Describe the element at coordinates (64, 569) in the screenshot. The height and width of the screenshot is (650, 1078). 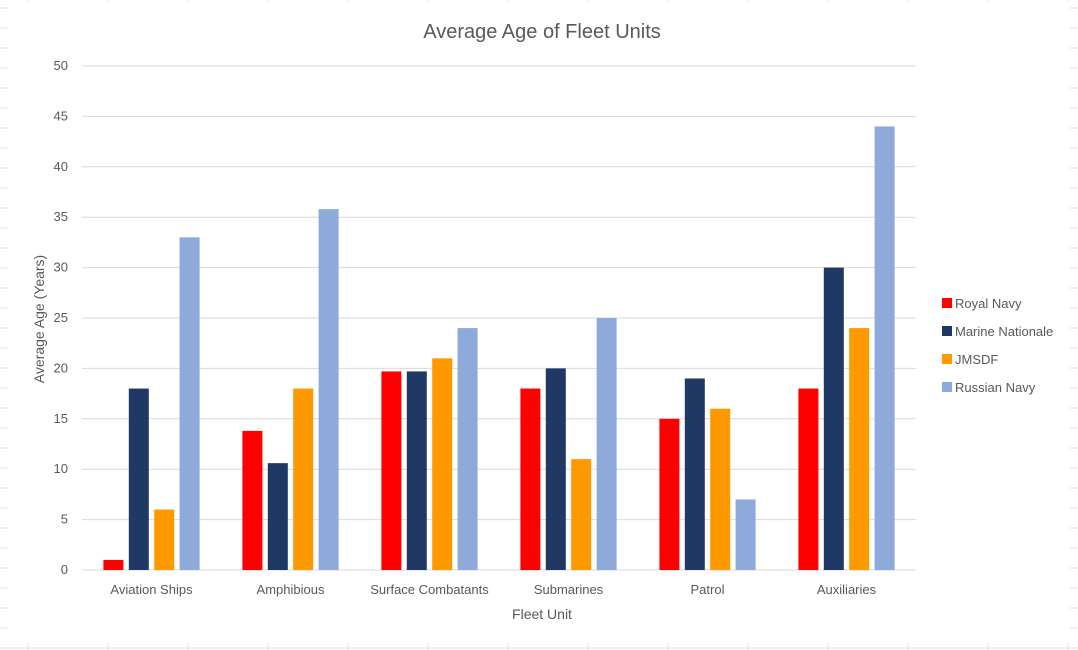
I see `y-tick-label: 0` at that location.